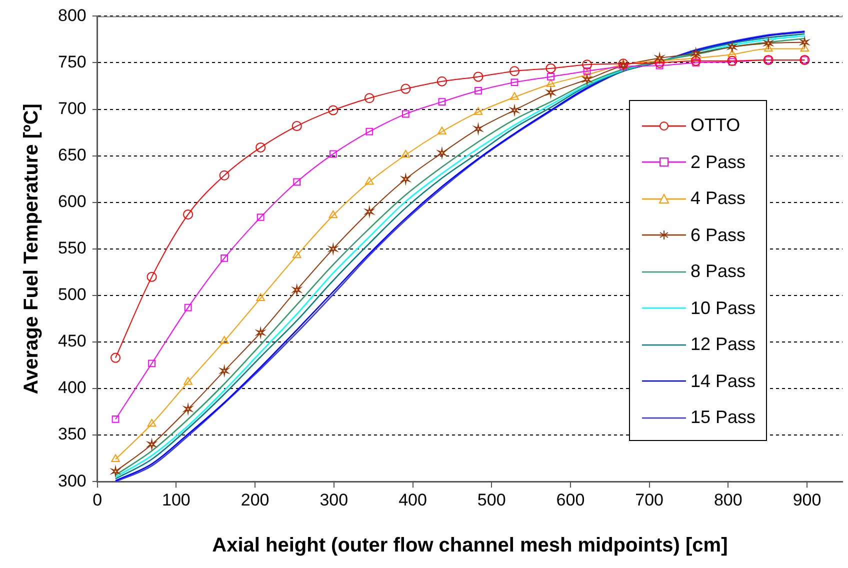 The image size is (848, 568). I want to click on y-tick-label: 550, so click(72, 248).